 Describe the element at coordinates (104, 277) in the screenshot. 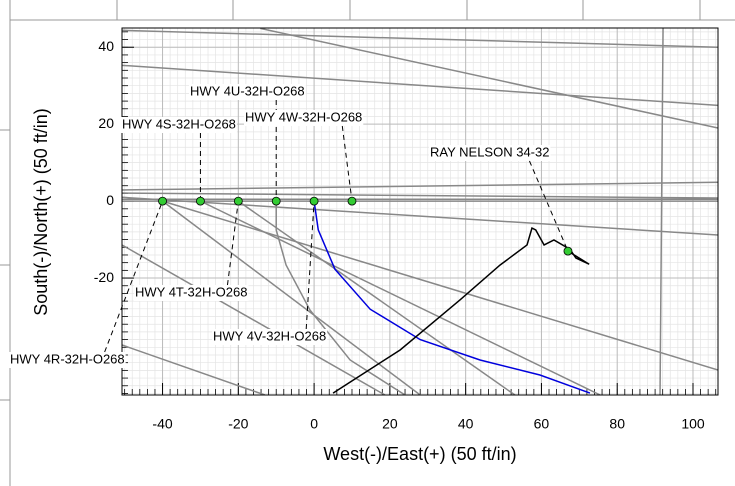

I see `y-tick-label: -20` at that location.